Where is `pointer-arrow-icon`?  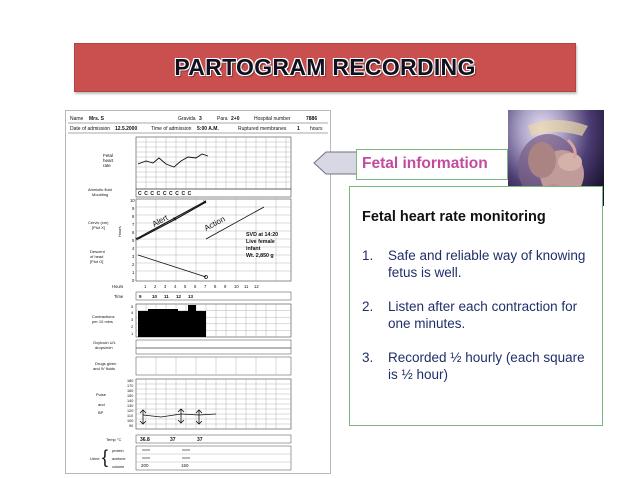
pointer-arrow-icon is located at coordinates (335, 163).